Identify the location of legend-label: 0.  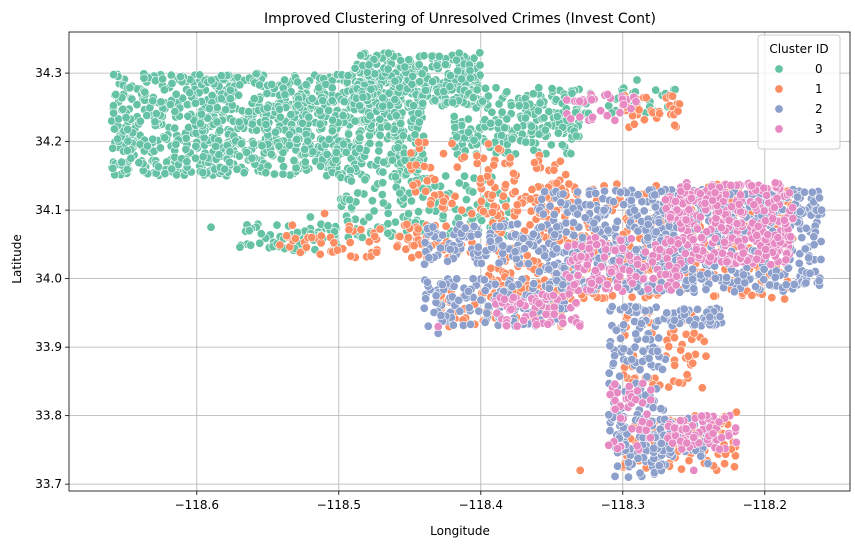
(819, 69).